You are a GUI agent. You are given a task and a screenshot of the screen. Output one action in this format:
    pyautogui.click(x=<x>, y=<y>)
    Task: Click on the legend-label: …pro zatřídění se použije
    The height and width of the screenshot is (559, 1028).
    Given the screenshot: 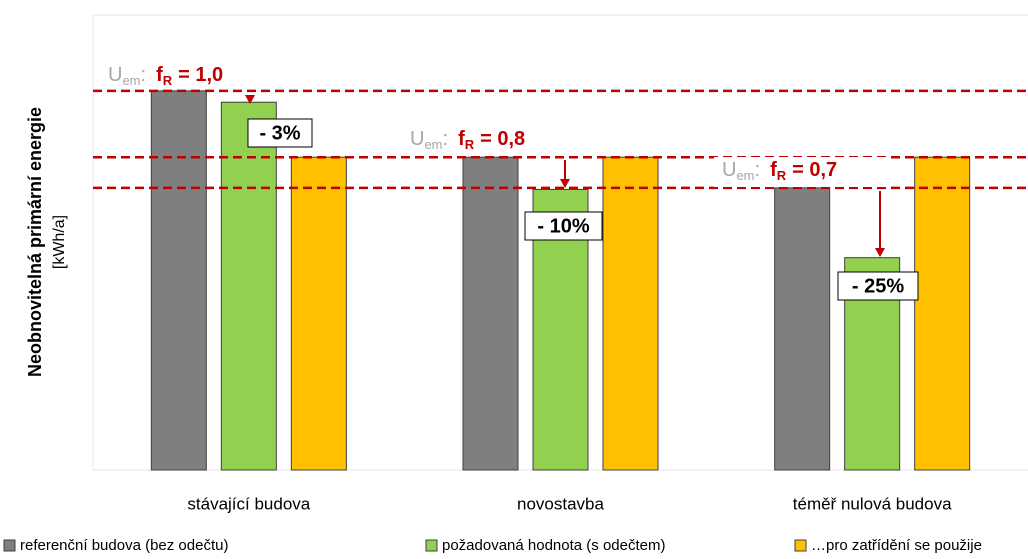 What is the action you would take?
    pyautogui.click(x=896, y=545)
    